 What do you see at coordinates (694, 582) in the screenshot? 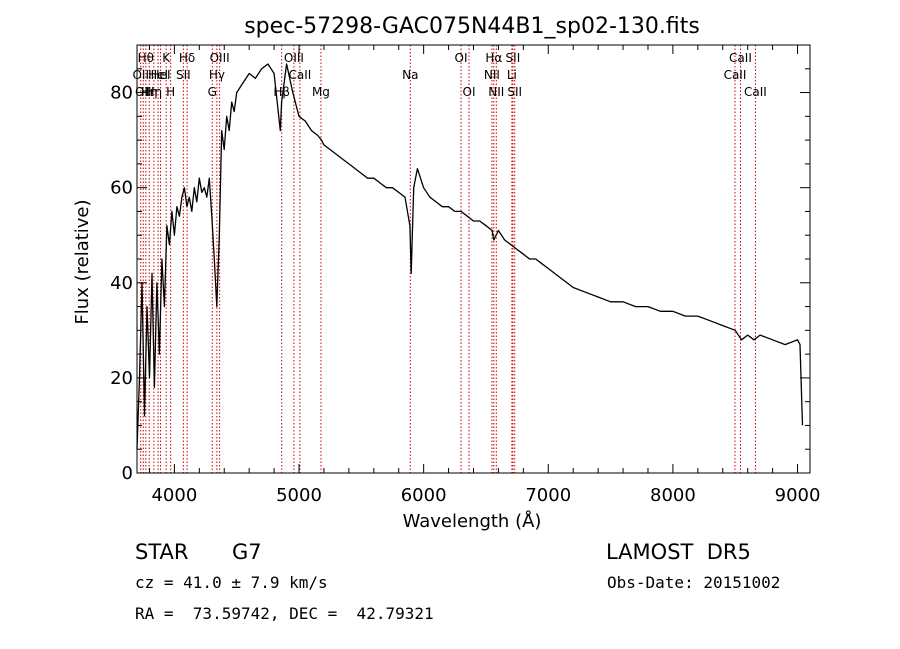
I see `observation-date: Obs-Date: 20151002` at bounding box center [694, 582].